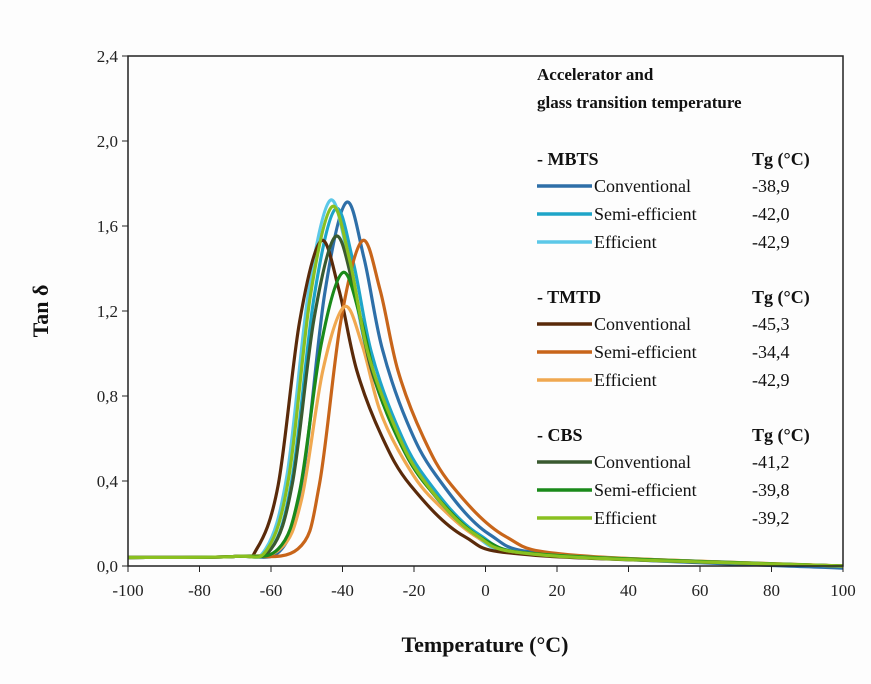 This screenshot has height=684, width=871. Describe the element at coordinates (557, 590) in the screenshot. I see `x-tick-label: 20` at that location.